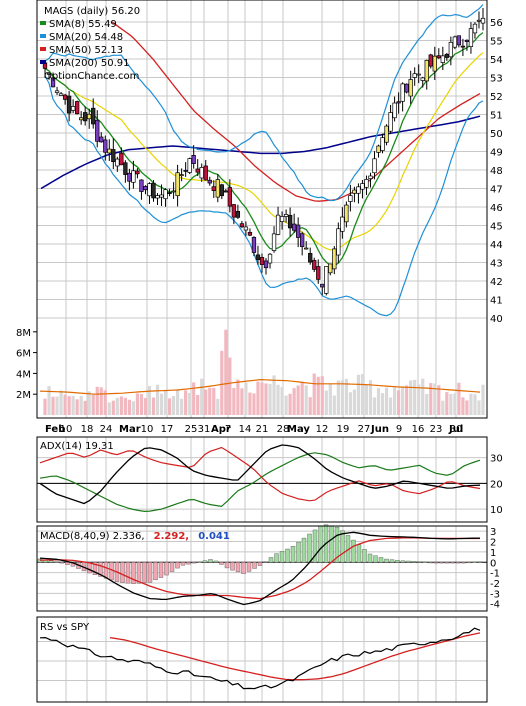 The image size is (526, 706). Describe the element at coordinates (496, 319) in the screenshot. I see `price-tick-label: 40` at that location.